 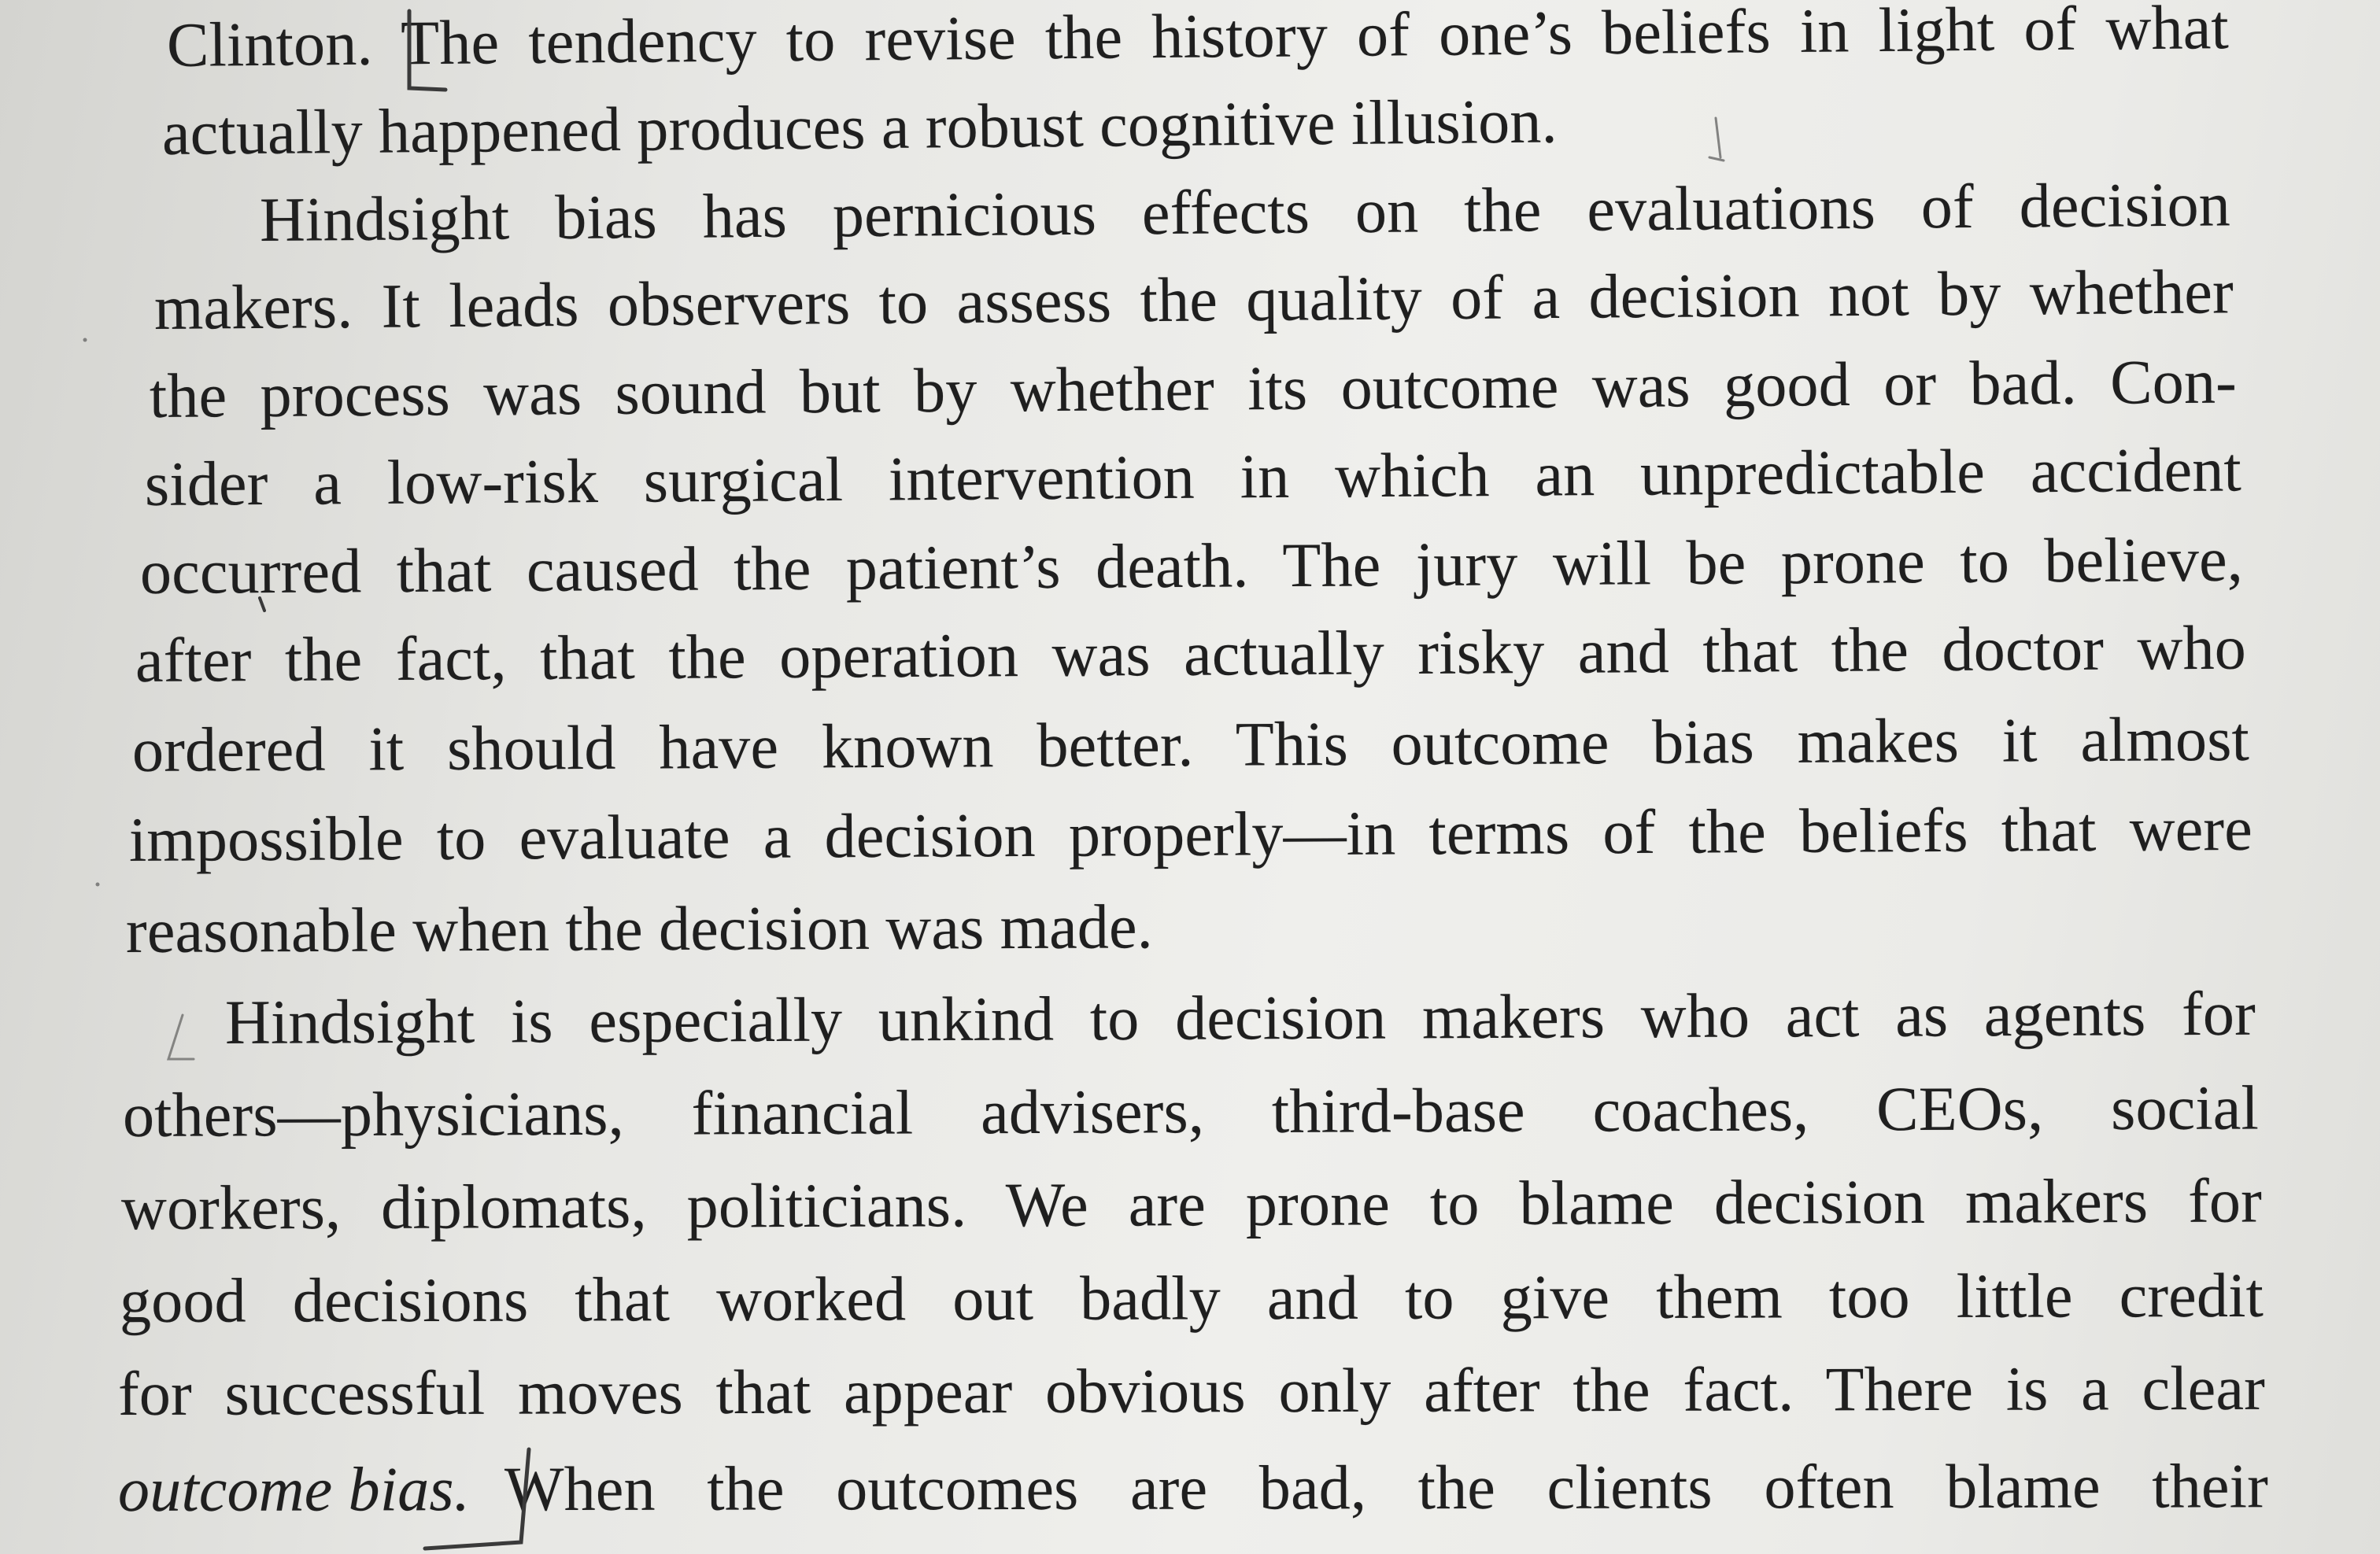 I want to click on pencil-margin-mark, so click(x=180, y=1037).